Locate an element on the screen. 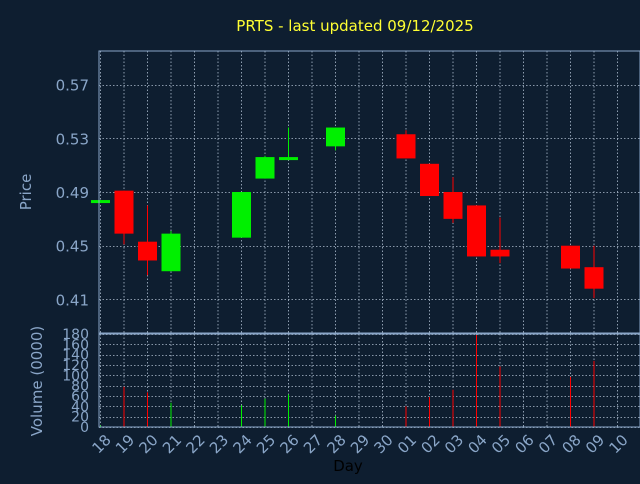  x-tick-label: 10 is located at coordinates (619, 444).